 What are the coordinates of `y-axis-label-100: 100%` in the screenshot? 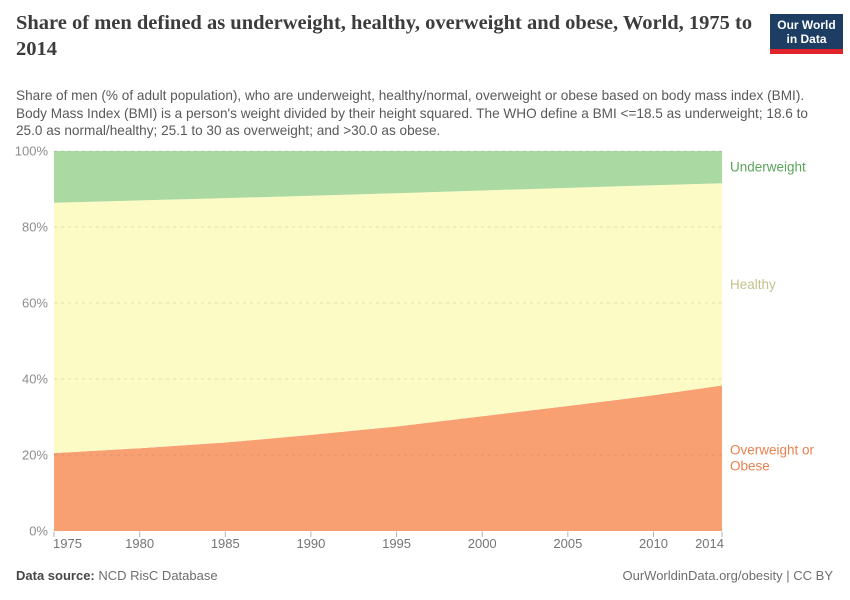 It's located at (32, 151).